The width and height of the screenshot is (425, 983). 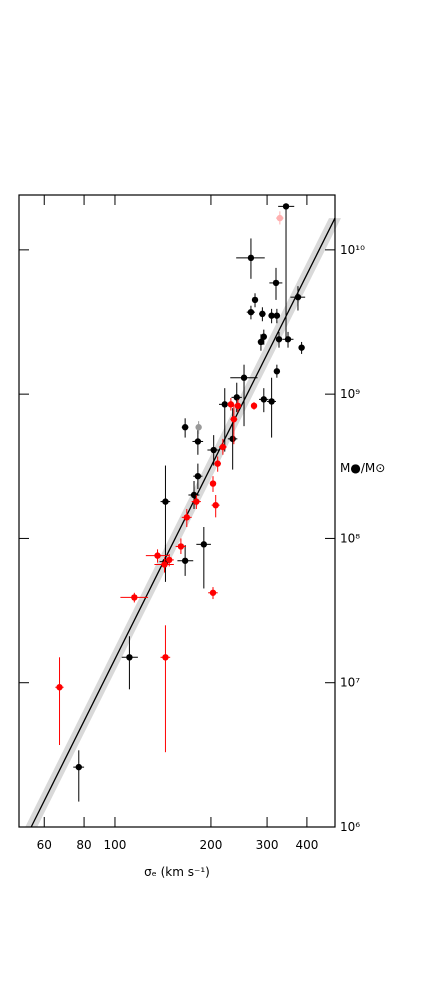 I want to click on x-tick-label: 80, so click(x=83, y=845).